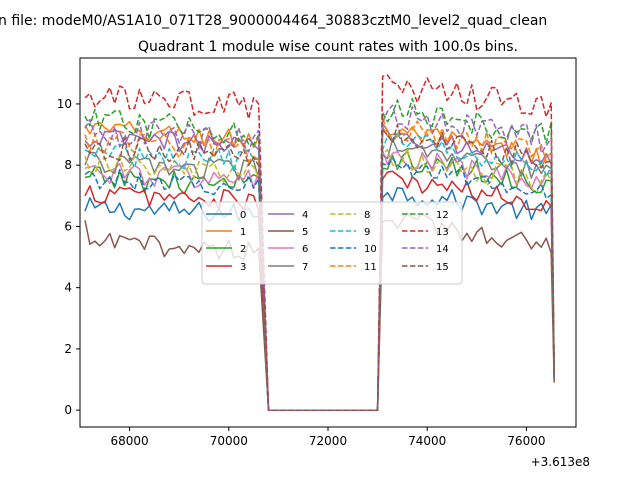  What do you see at coordinates (328, 441) in the screenshot?
I see `x-tick-label: 72000` at bounding box center [328, 441].